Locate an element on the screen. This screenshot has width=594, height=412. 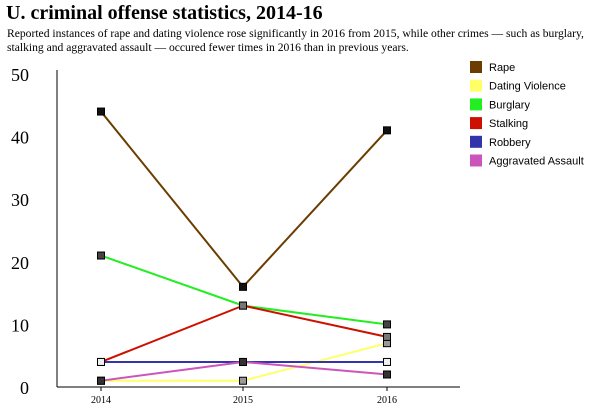
y-tick-label: 40 is located at coordinates (20, 138).